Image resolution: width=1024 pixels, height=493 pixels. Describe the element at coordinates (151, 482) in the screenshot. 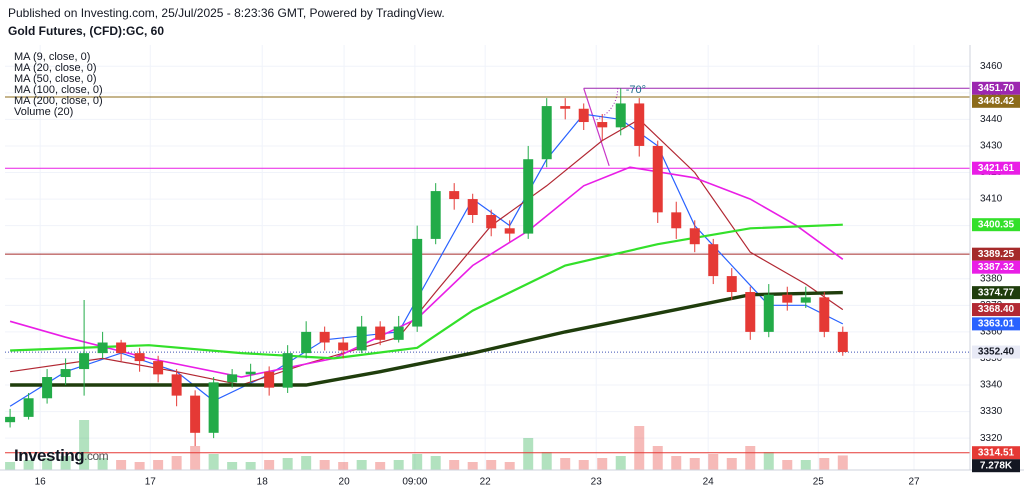

I see `x-tick-label: 17` at that location.